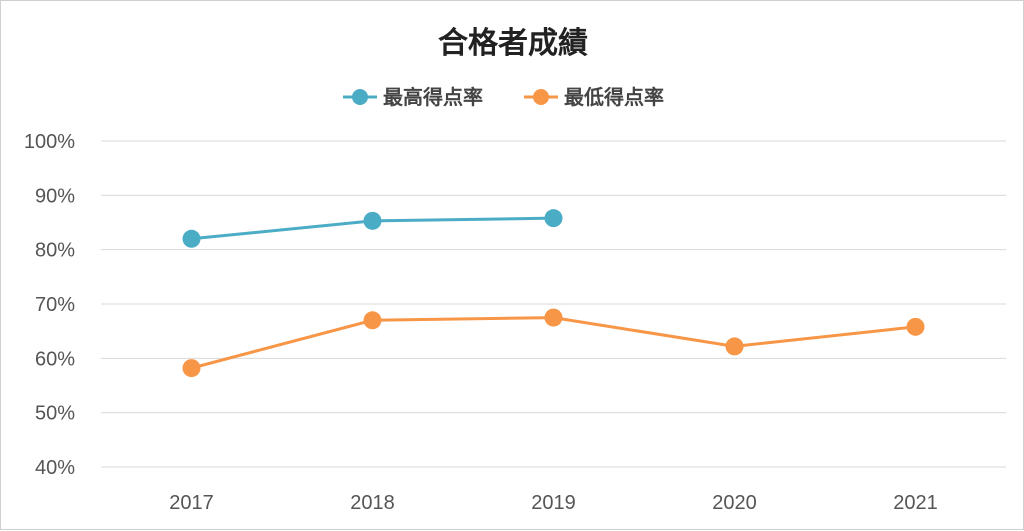  I want to click on y-tick-label: 90%, so click(55, 196).